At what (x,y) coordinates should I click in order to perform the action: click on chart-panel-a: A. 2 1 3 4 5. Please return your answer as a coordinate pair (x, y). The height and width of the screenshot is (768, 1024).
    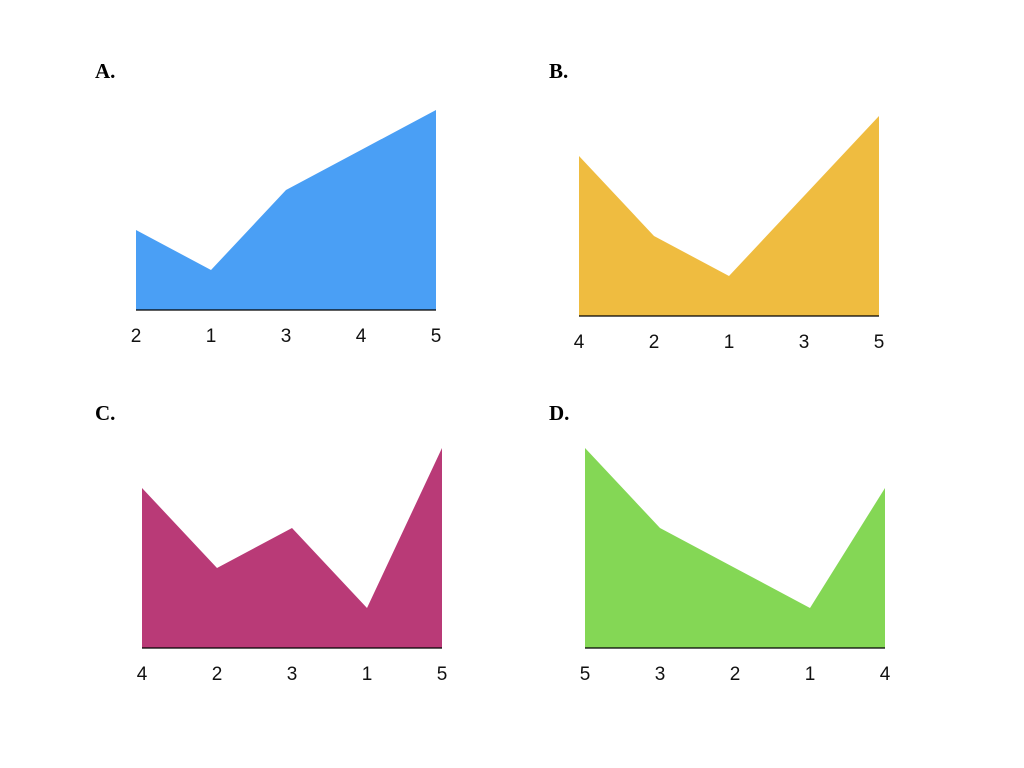
    Looking at the image, I should click on (268, 203).